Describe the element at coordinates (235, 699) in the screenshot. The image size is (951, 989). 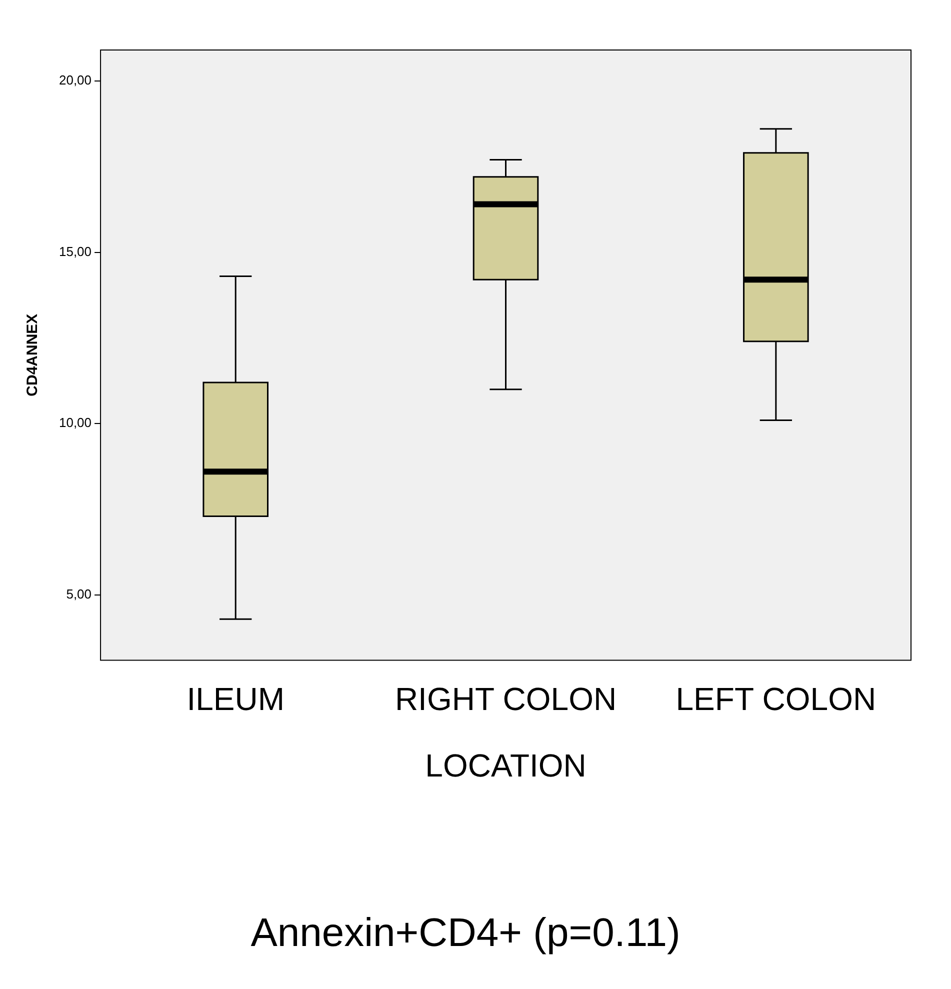
I see `x-tick-label: ILEUM` at that location.